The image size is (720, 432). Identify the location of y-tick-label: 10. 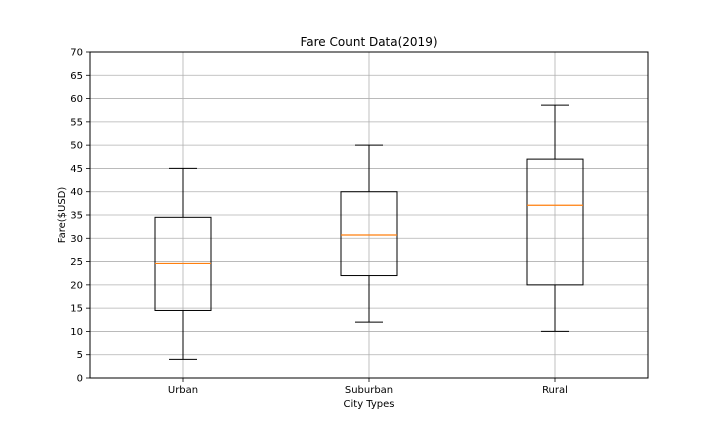
(76, 332).